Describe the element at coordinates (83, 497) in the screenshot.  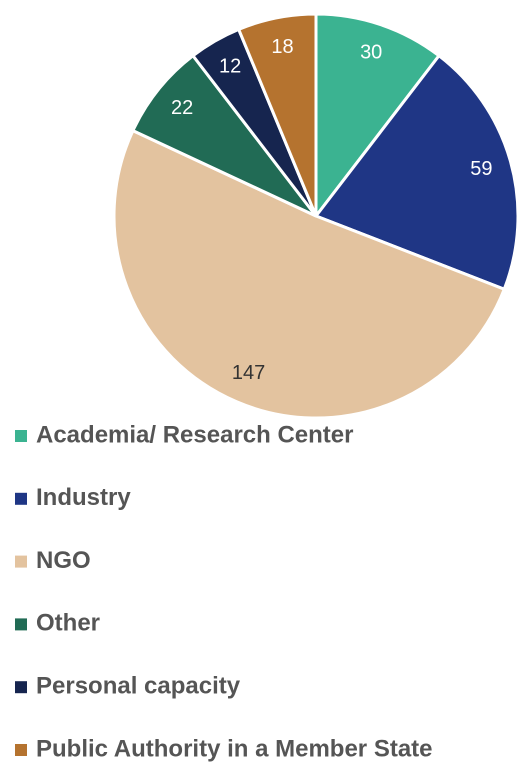
I see `legend-label: Industry` at that location.